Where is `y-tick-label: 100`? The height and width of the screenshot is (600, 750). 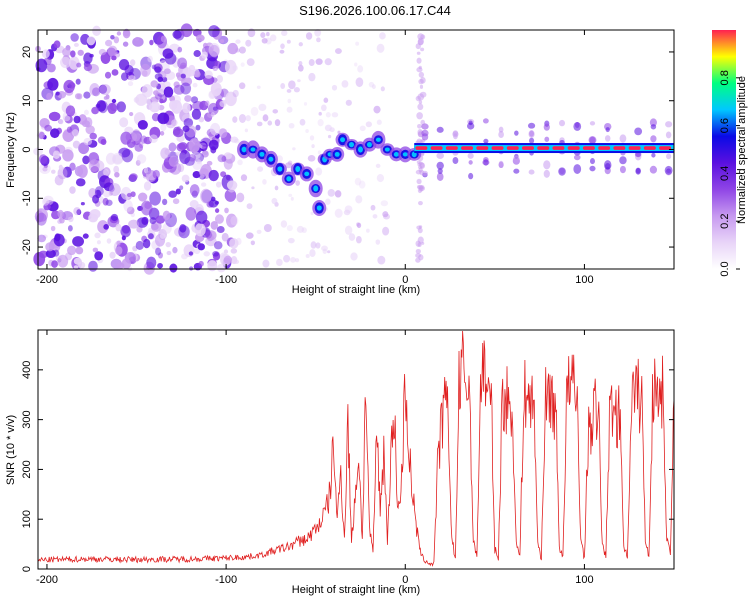
y-tick-label: 100 is located at coordinates (27, 519).